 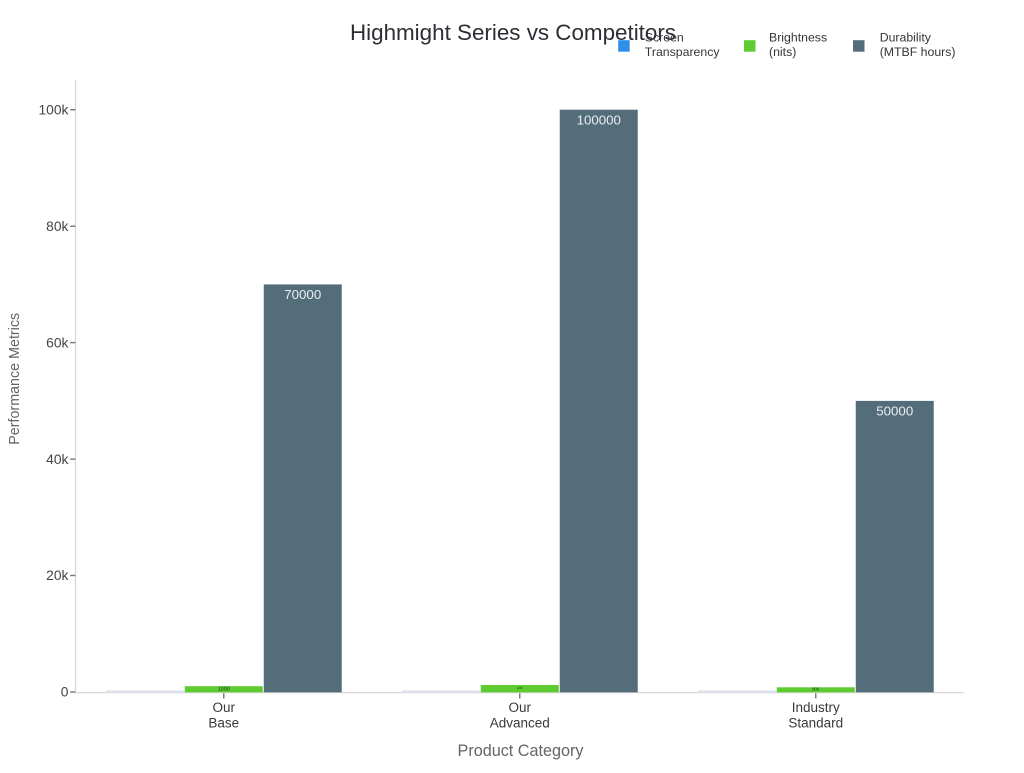 What do you see at coordinates (57, 459) in the screenshot?
I see `svg-text: 40k` at bounding box center [57, 459].